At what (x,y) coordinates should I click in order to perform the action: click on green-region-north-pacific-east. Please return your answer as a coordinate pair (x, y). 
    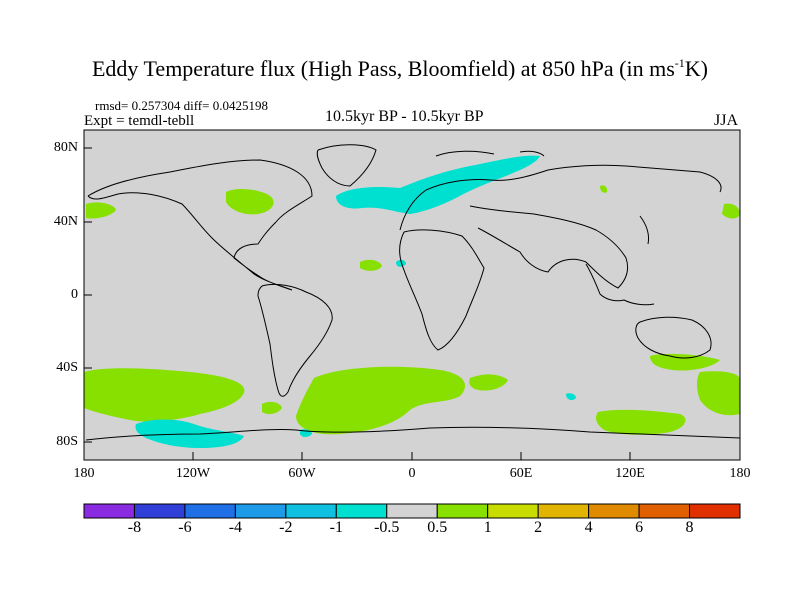
    Looking at the image, I should click on (731, 211).